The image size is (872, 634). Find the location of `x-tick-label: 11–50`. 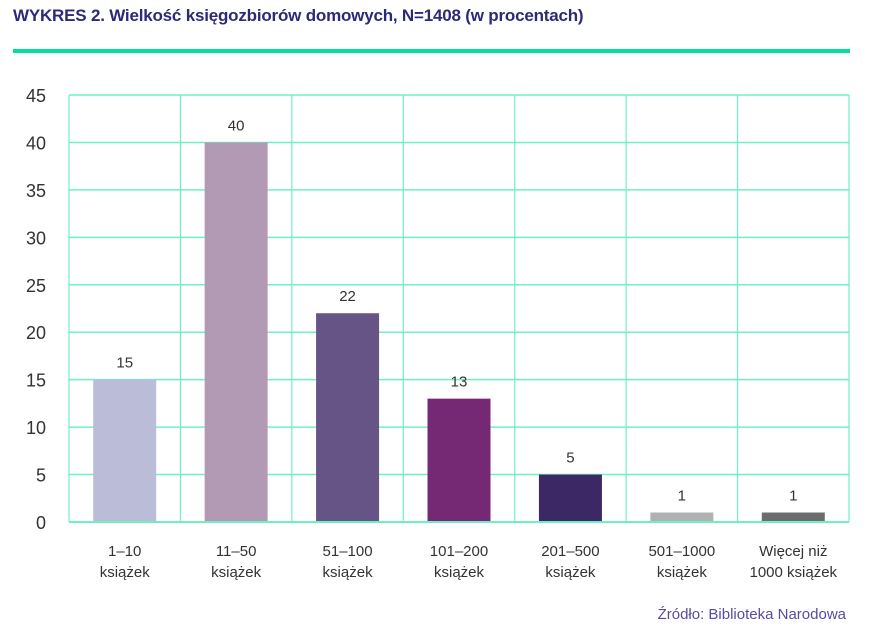

x-tick-label: 11–50 is located at coordinates (236, 551).